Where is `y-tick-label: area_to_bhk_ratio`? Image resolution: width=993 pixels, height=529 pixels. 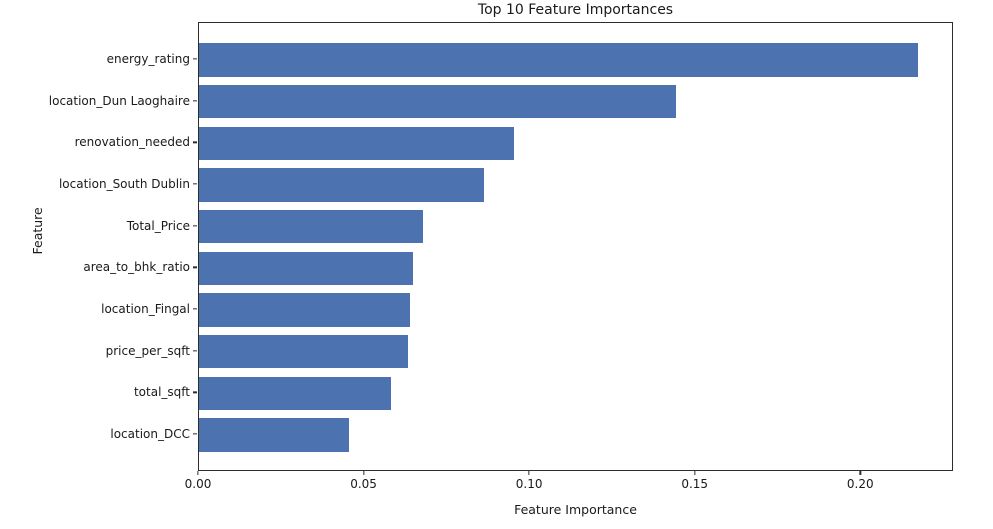
y-tick-label: area_to_bhk_ratio is located at coordinates (136, 267).